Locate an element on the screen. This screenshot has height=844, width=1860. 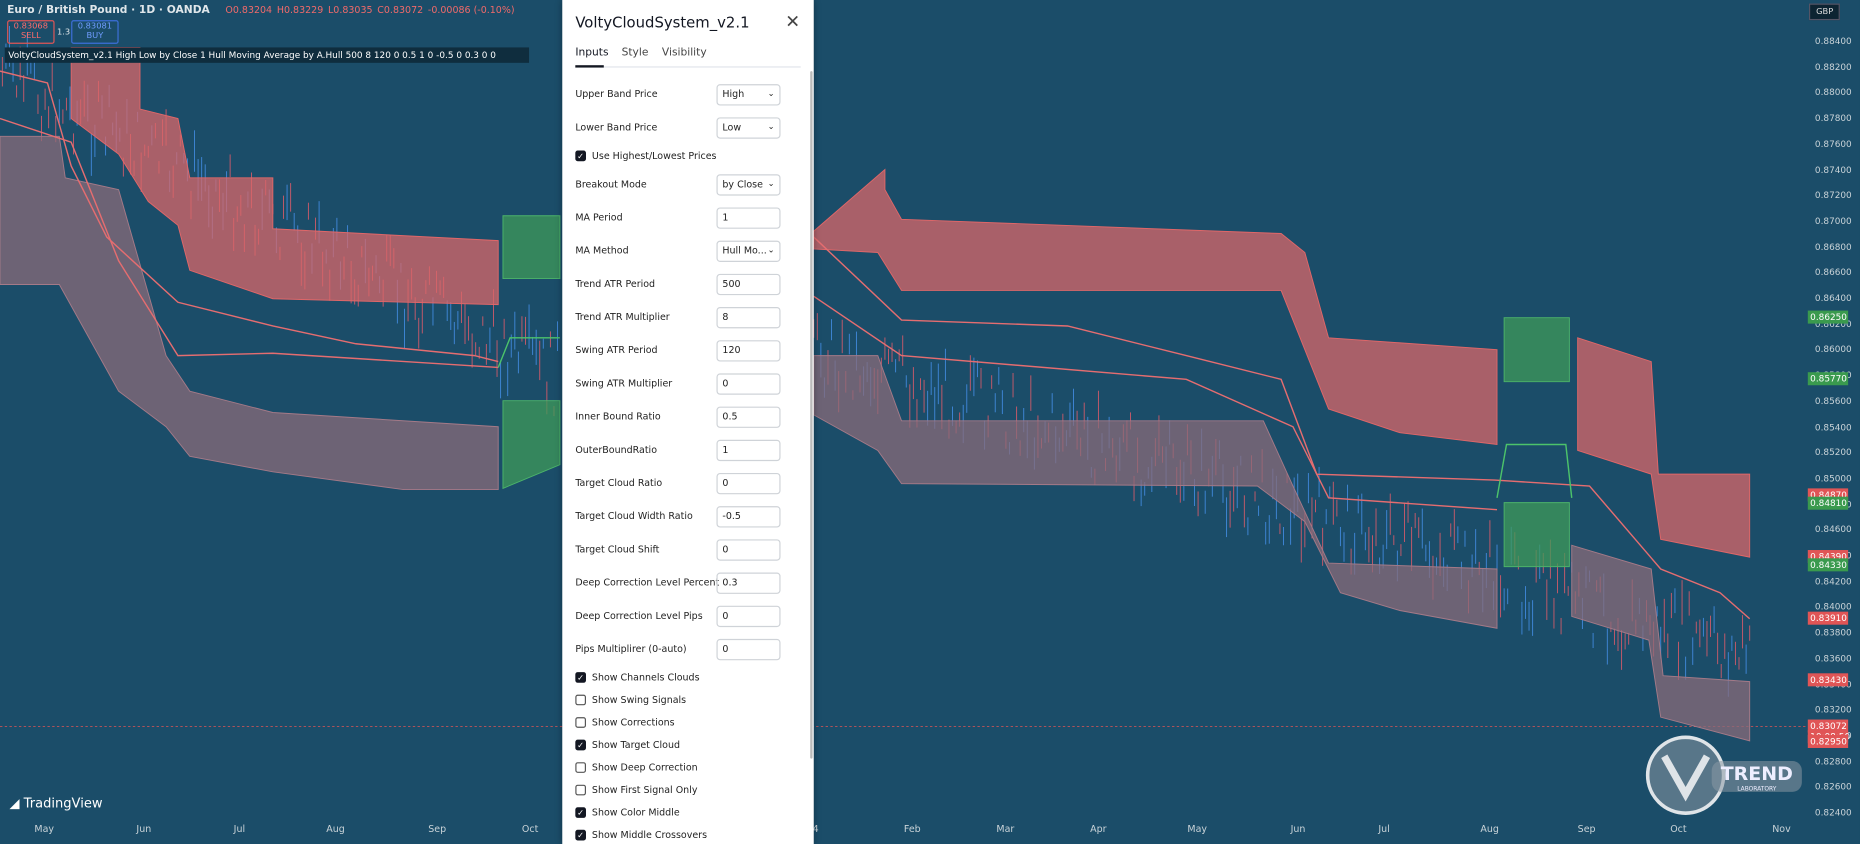
time-label: Apr is located at coordinates (1098, 829).